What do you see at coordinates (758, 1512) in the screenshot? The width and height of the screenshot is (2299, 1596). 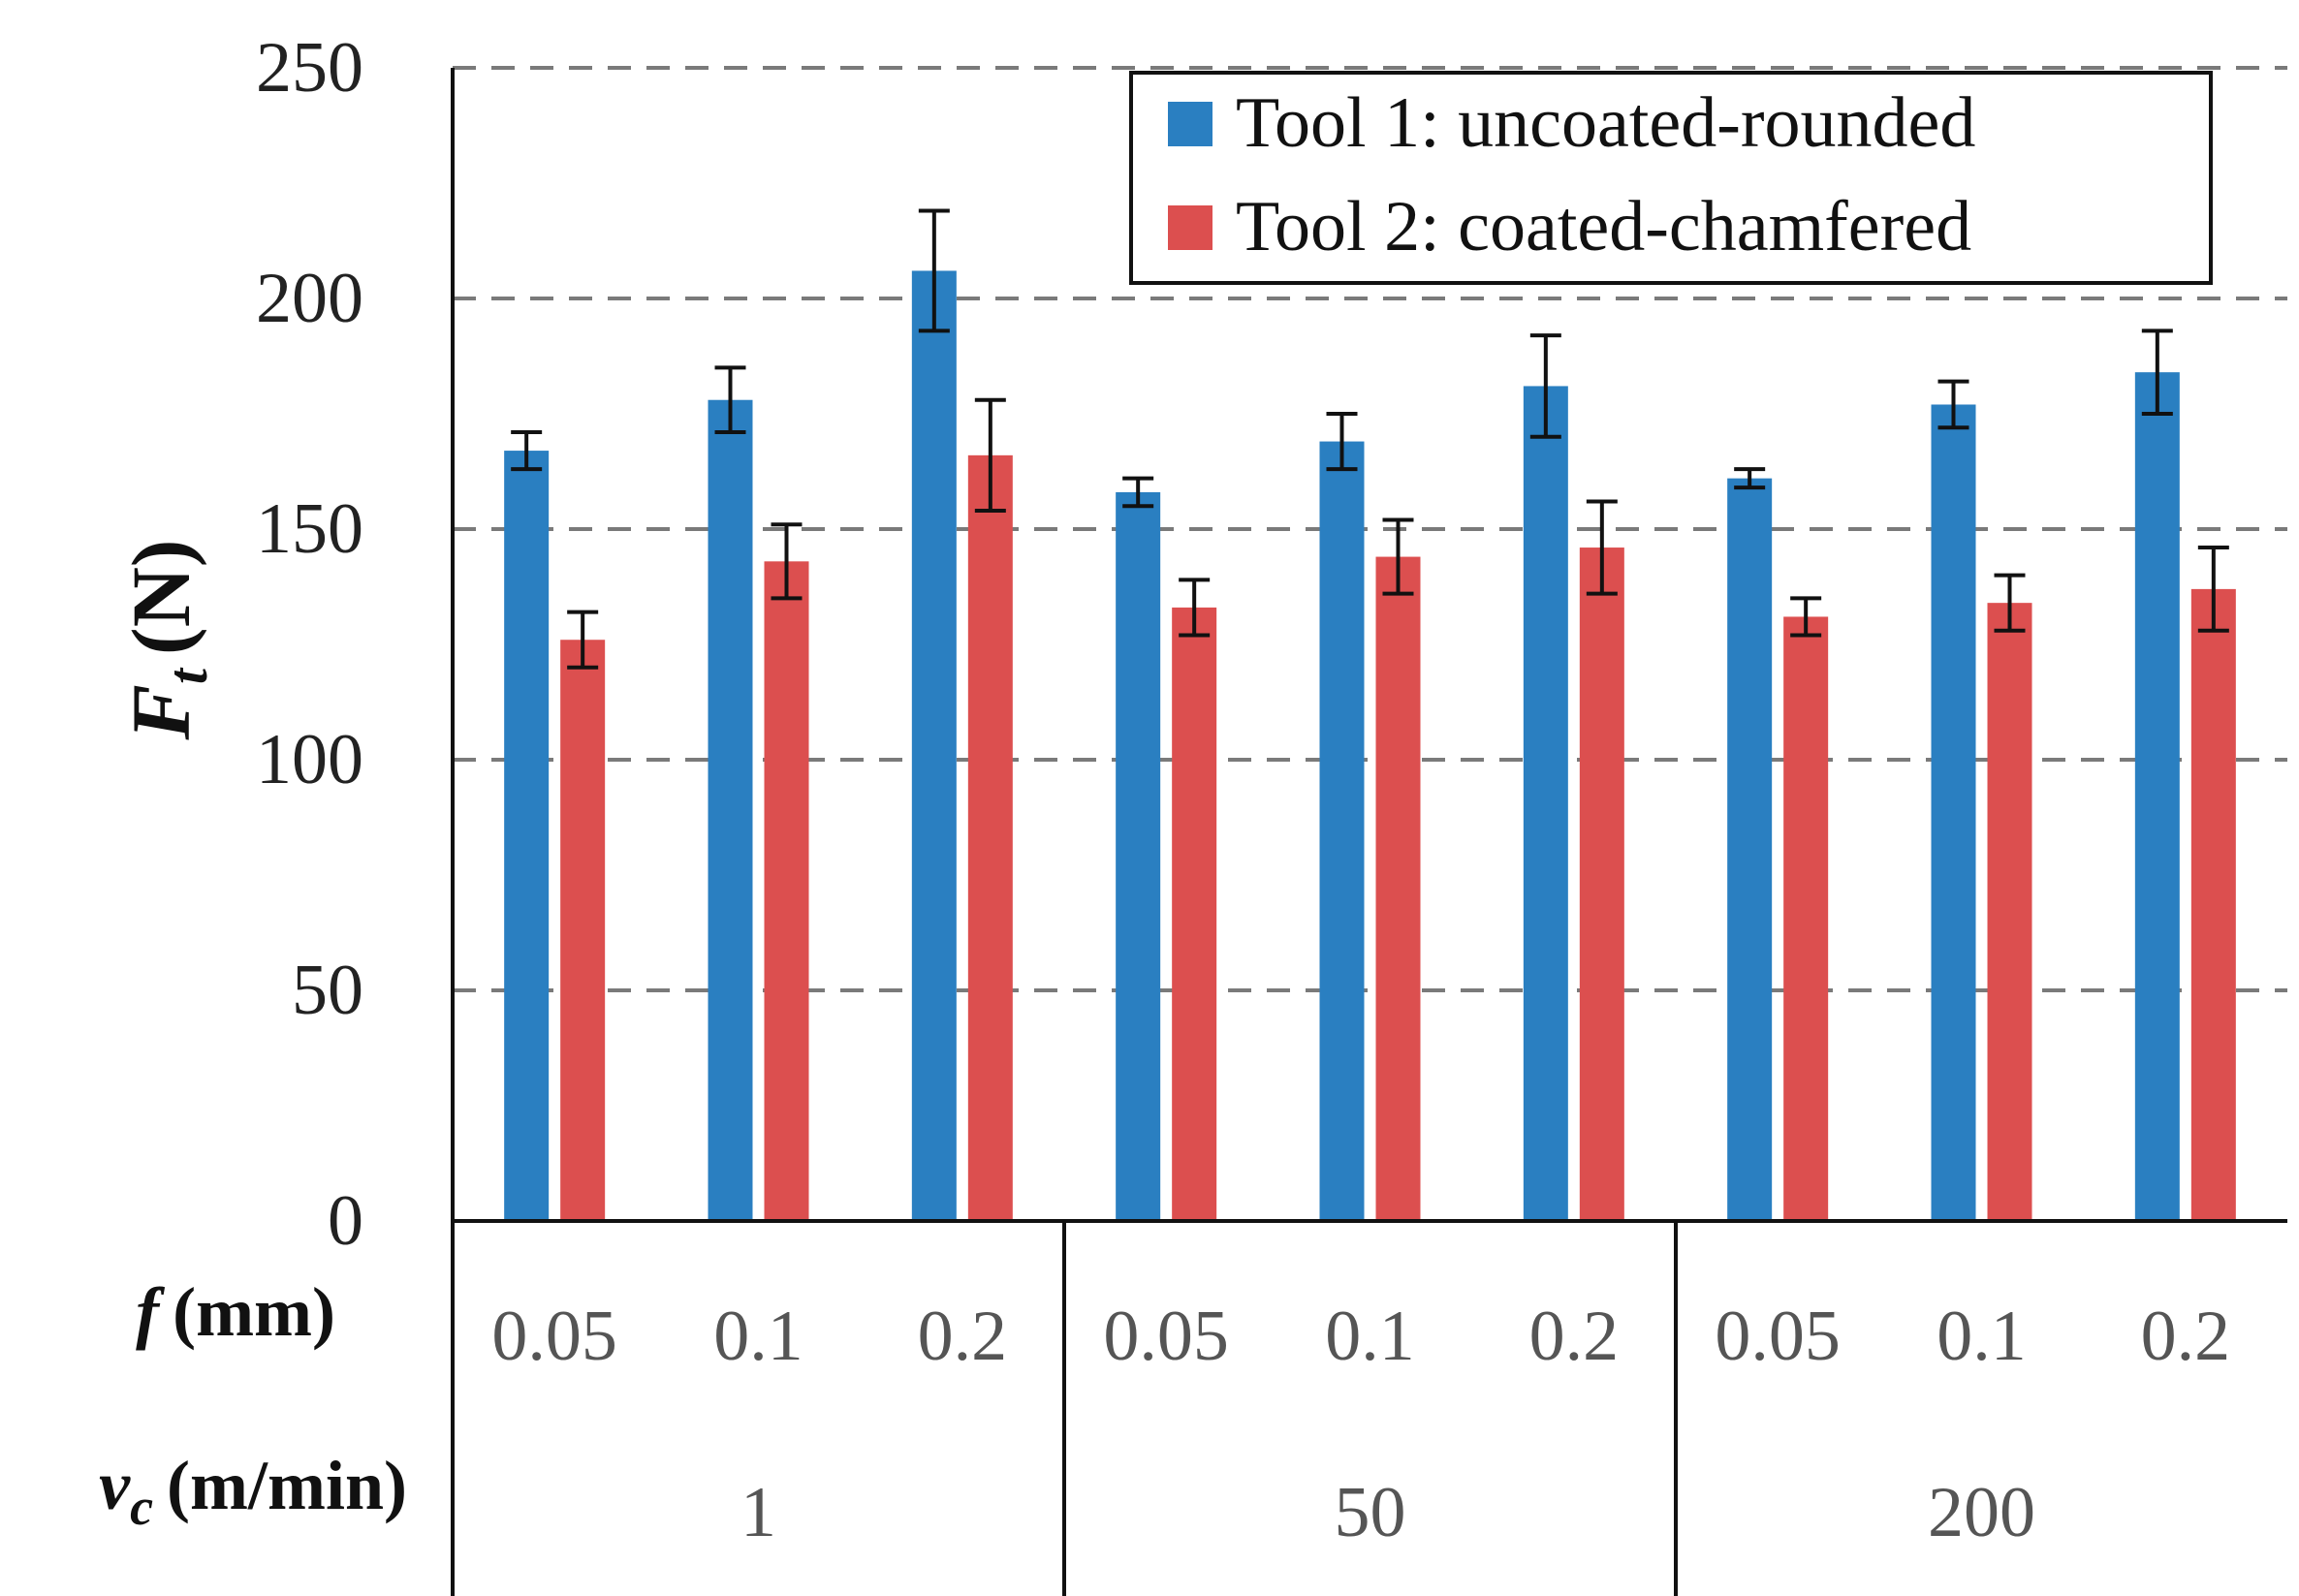 I see `speed-group-label: 1` at bounding box center [758, 1512].